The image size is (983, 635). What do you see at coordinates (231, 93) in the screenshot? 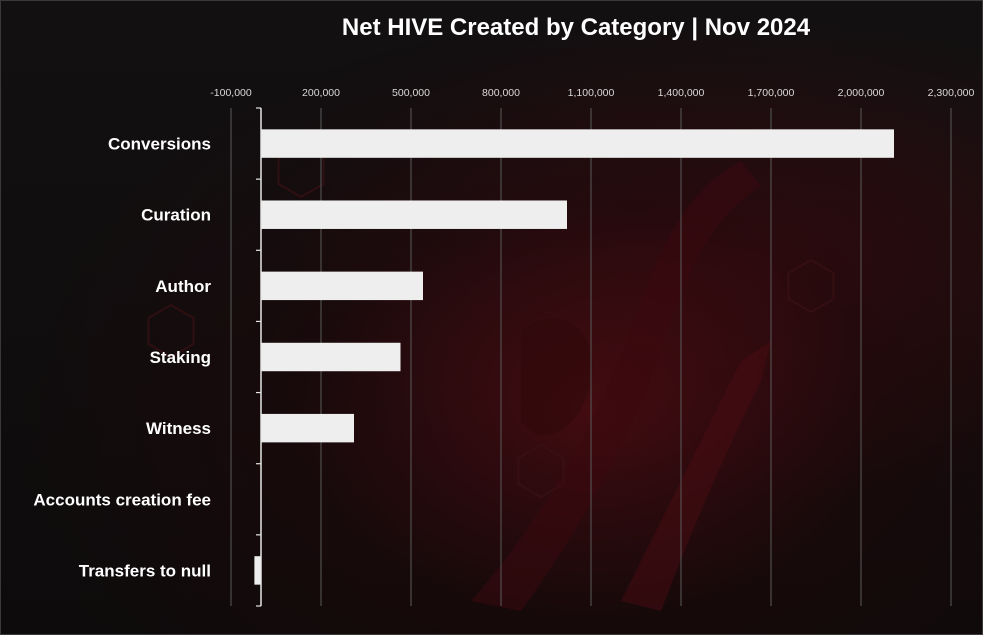
I see `x-tick-label: -100,000` at bounding box center [231, 93].